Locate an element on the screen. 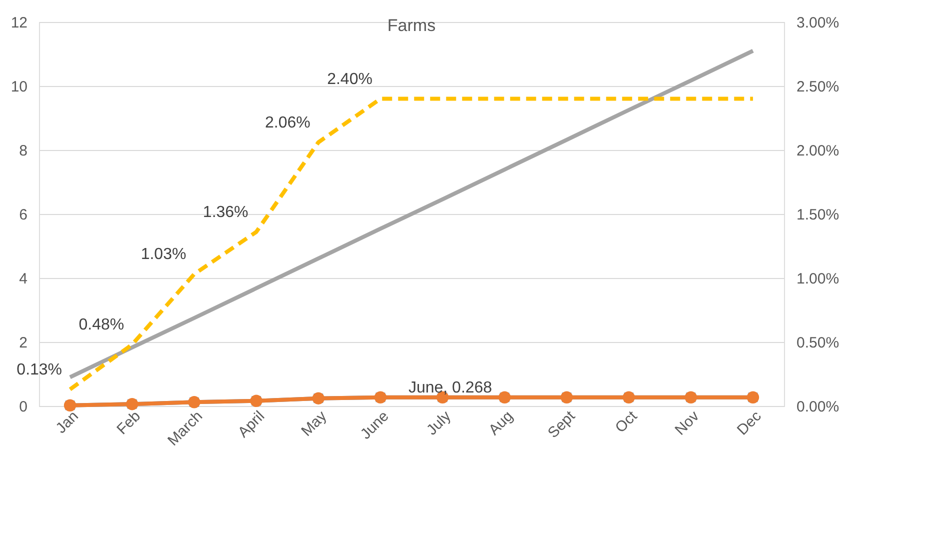 This screenshot has height=545, width=930. data-label: 2.06% is located at coordinates (287, 123).